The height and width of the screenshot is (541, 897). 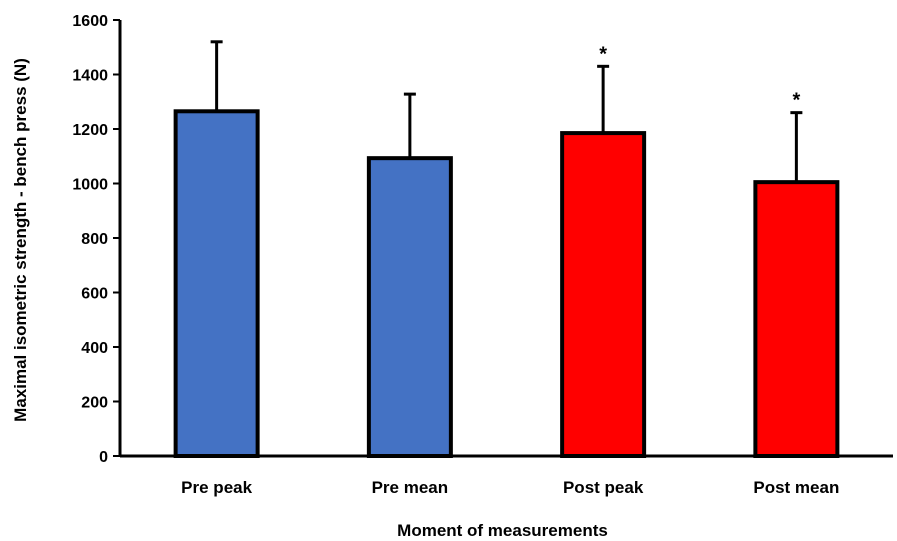 What do you see at coordinates (90, 76) in the screenshot?
I see `y-tick-label: 1400` at bounding box center [90, 76].